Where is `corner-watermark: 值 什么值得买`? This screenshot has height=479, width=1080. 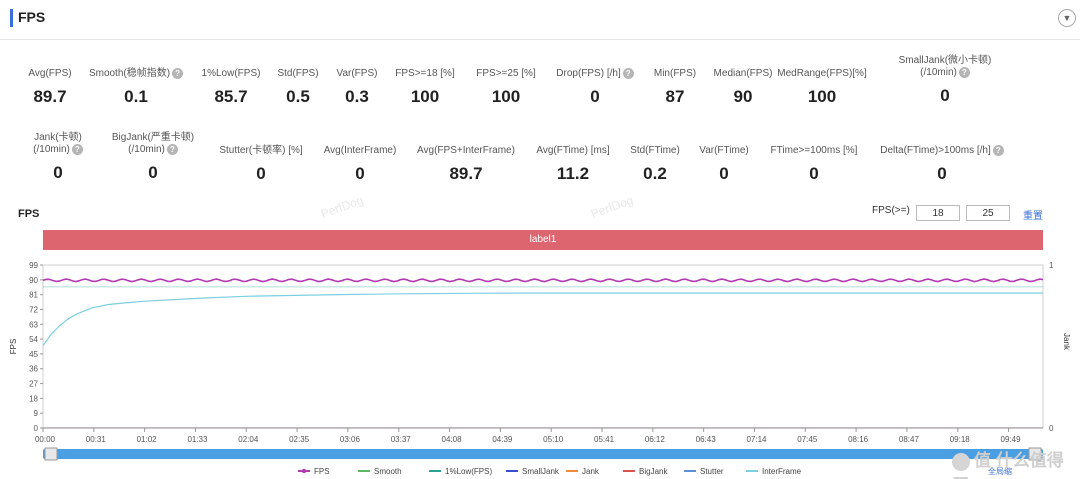
corner-watermark: 值 什么值得买 is located at coordinates (1016, 462).